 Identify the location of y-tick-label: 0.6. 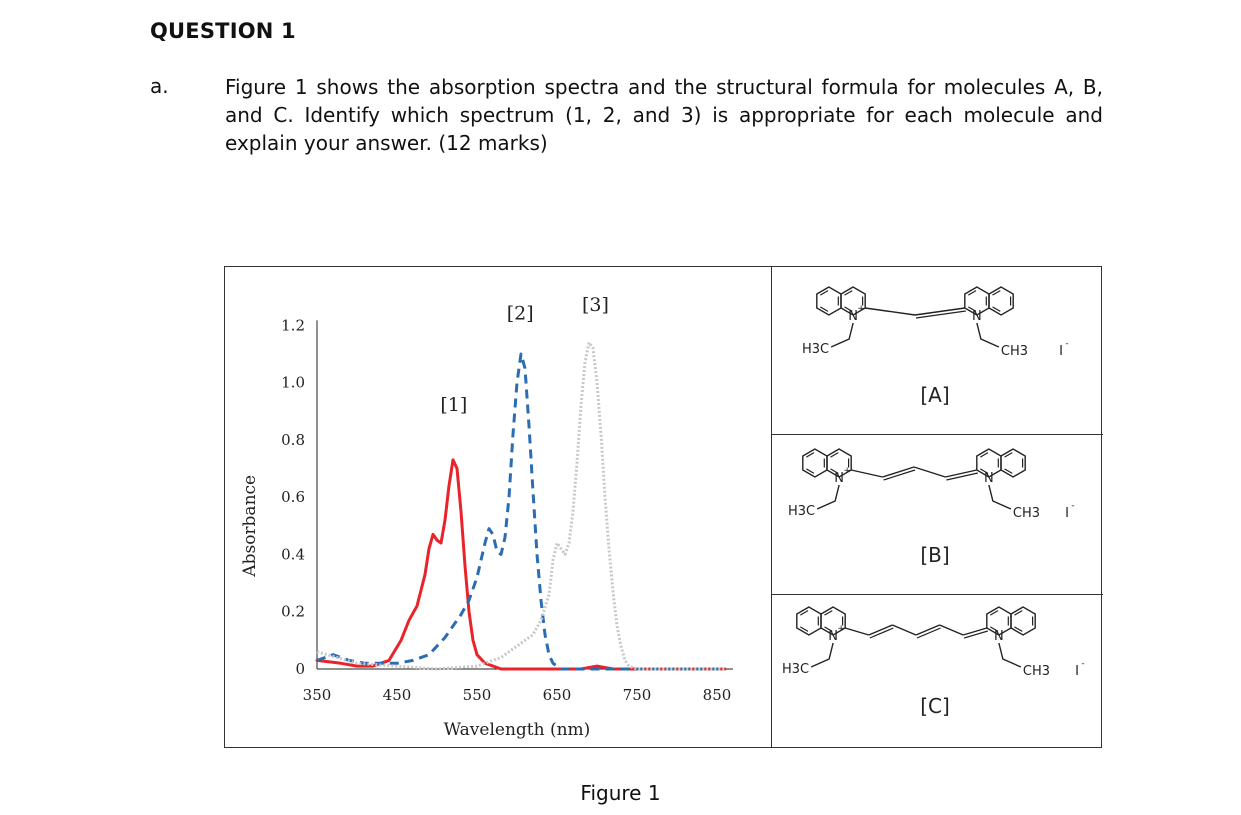
(293, 497).